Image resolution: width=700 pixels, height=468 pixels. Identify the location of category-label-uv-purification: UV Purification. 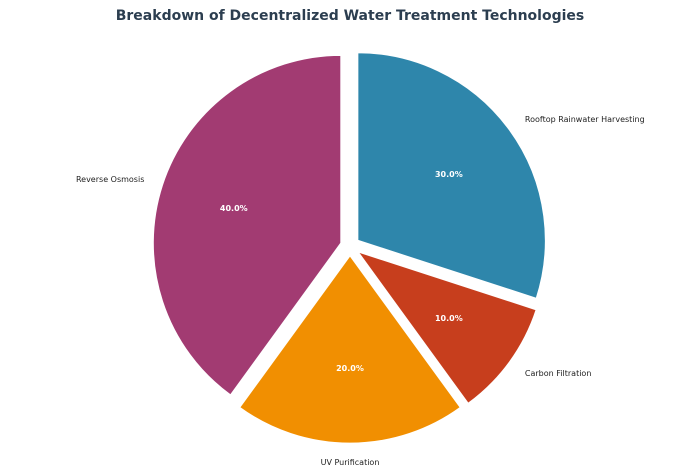
(350, 462).